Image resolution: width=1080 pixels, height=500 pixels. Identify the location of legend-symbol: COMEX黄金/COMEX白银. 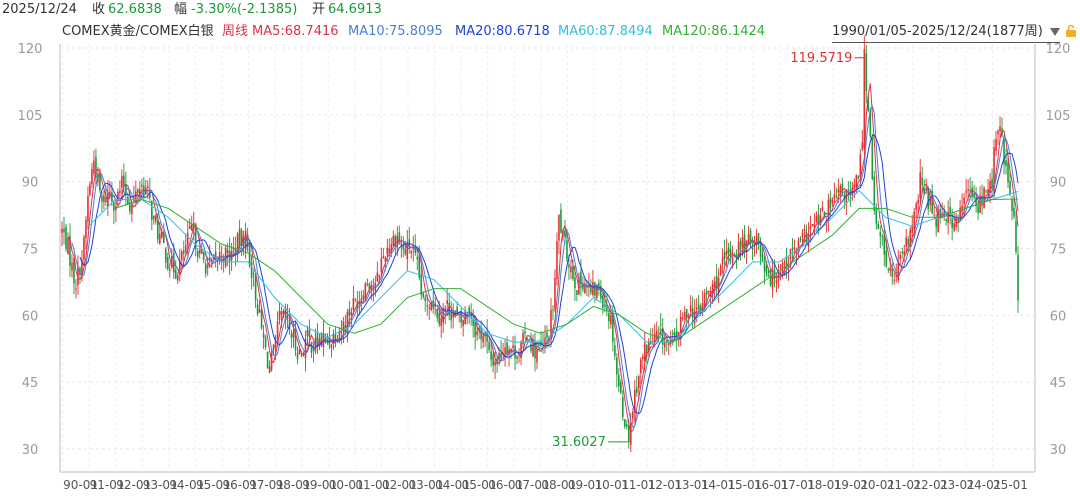
(138, 31).